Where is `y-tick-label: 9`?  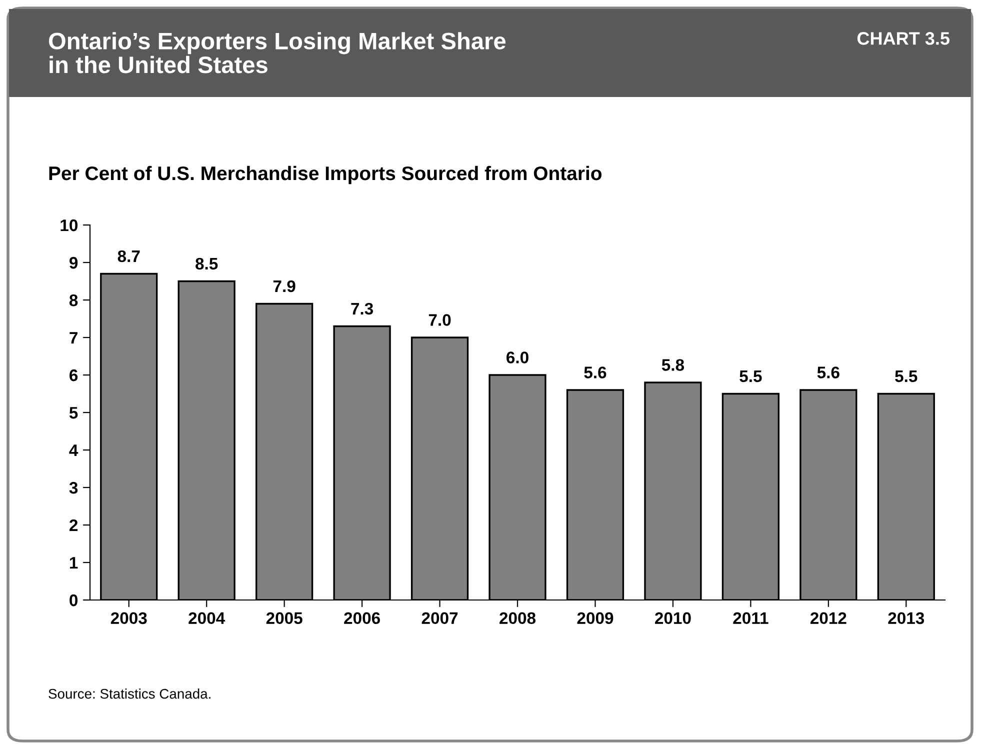
y-tick-label: 9 is located at coordinates (74, 262).